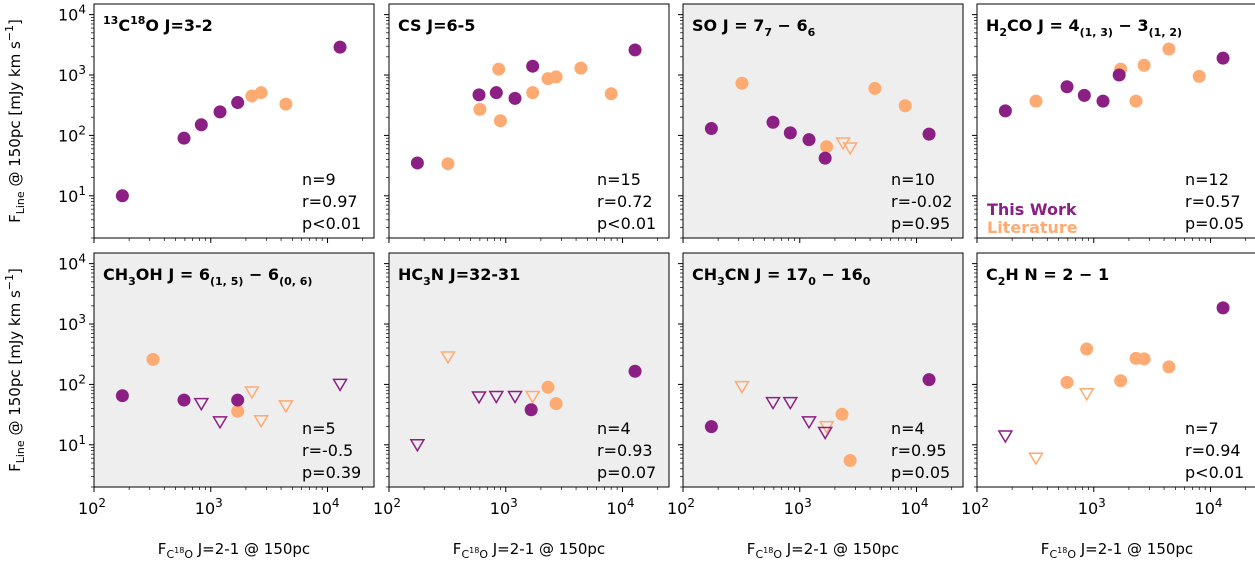 The width and height of the screenshot is (1255, 565). Describe the element at coordinates (913, 179) in the screenshot. I see `stat-n: n=10` at that location.